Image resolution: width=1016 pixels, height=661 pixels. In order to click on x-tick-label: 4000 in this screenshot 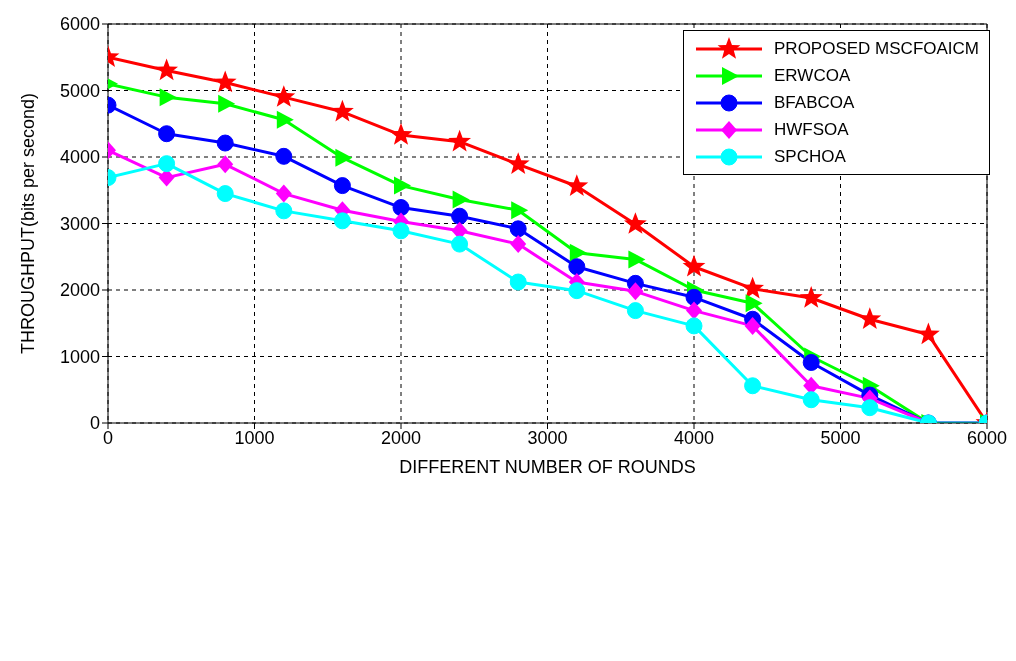, I will do `click(694, 437)`.